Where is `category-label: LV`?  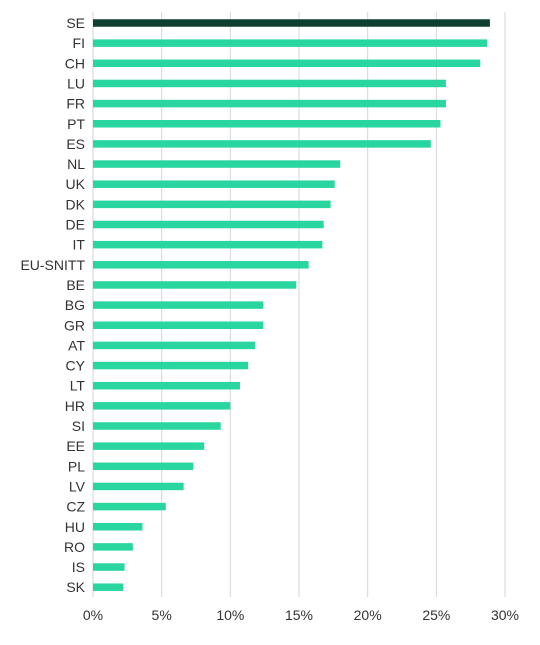 category-label: LV is located at coordinates (77, 486).